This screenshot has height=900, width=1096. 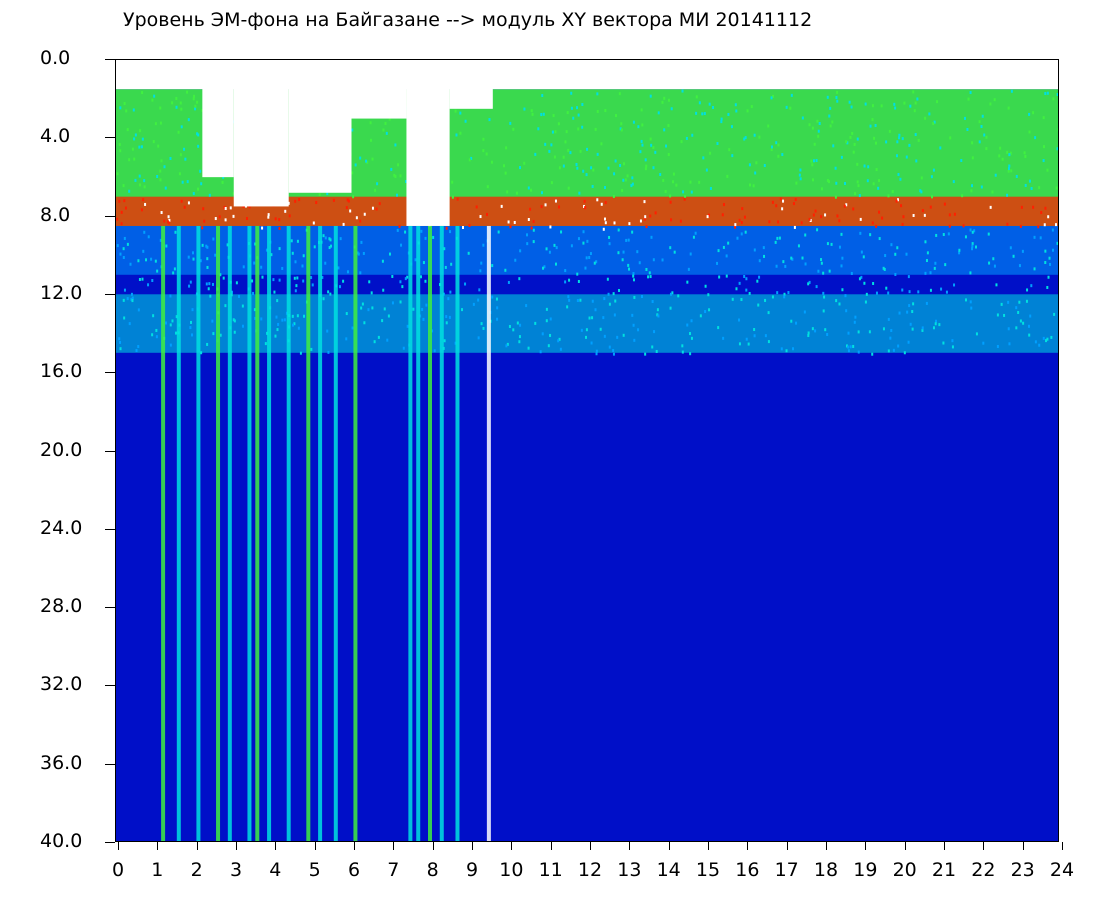 I want to click on x-tick-label: 11, so click(x=550, y=870).